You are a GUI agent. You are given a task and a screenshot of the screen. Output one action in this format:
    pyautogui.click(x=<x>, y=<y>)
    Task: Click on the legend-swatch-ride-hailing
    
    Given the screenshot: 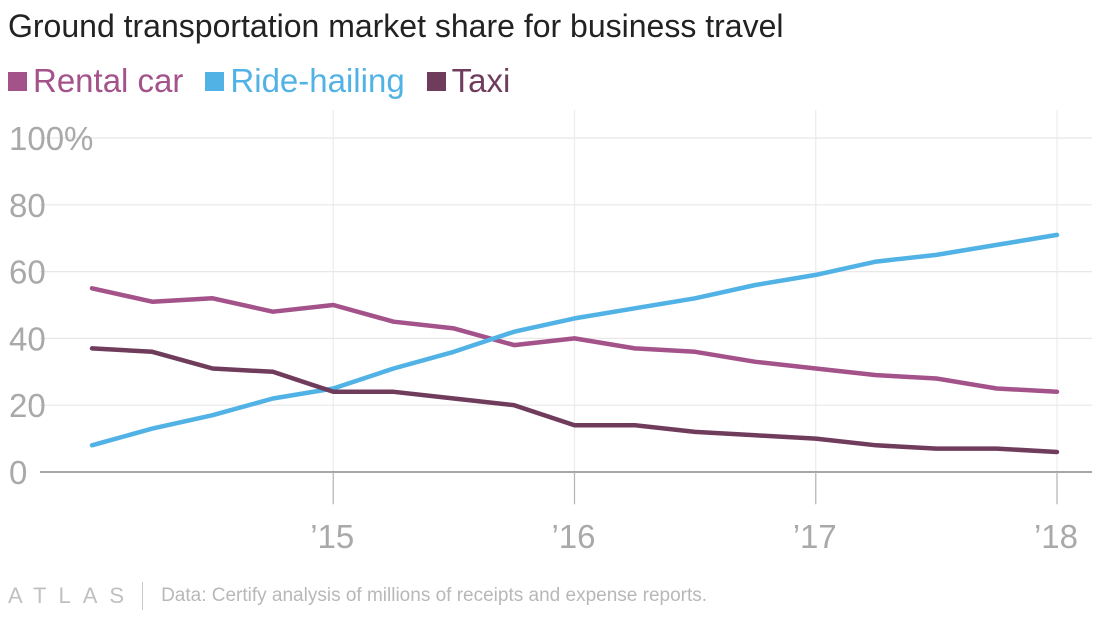 What is the action you would take?
    pyautogui.click(x=215, y=81)
    